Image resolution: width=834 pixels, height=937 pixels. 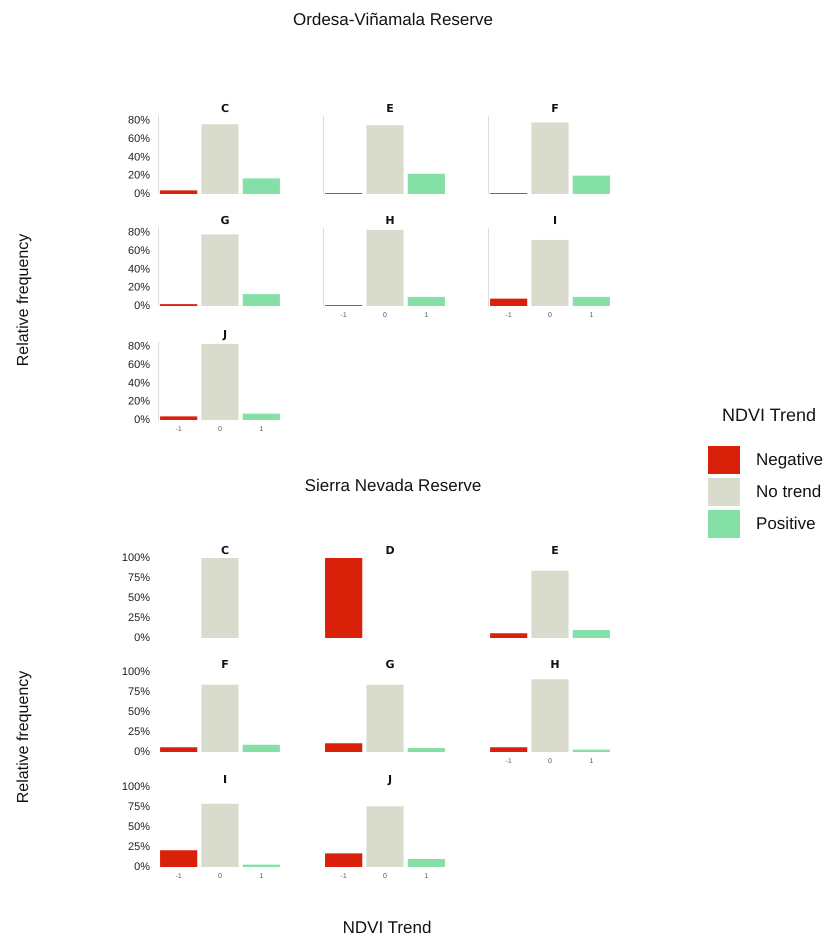 I want to click on text: Sierra Nevada Reserve, so click(x=393, y=486).